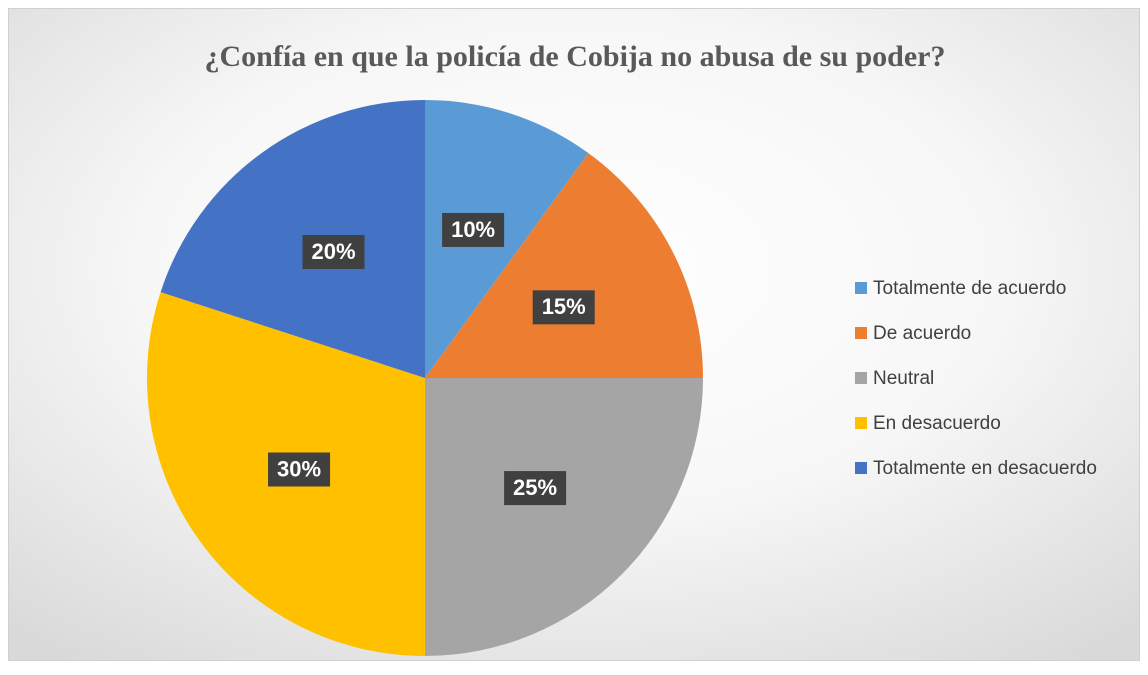 The image size is (1148, 675). Describe the element at coordinates (985, 468) in the screenshot. I see `legend-label: Totalmente en desacuerdo` at that location.